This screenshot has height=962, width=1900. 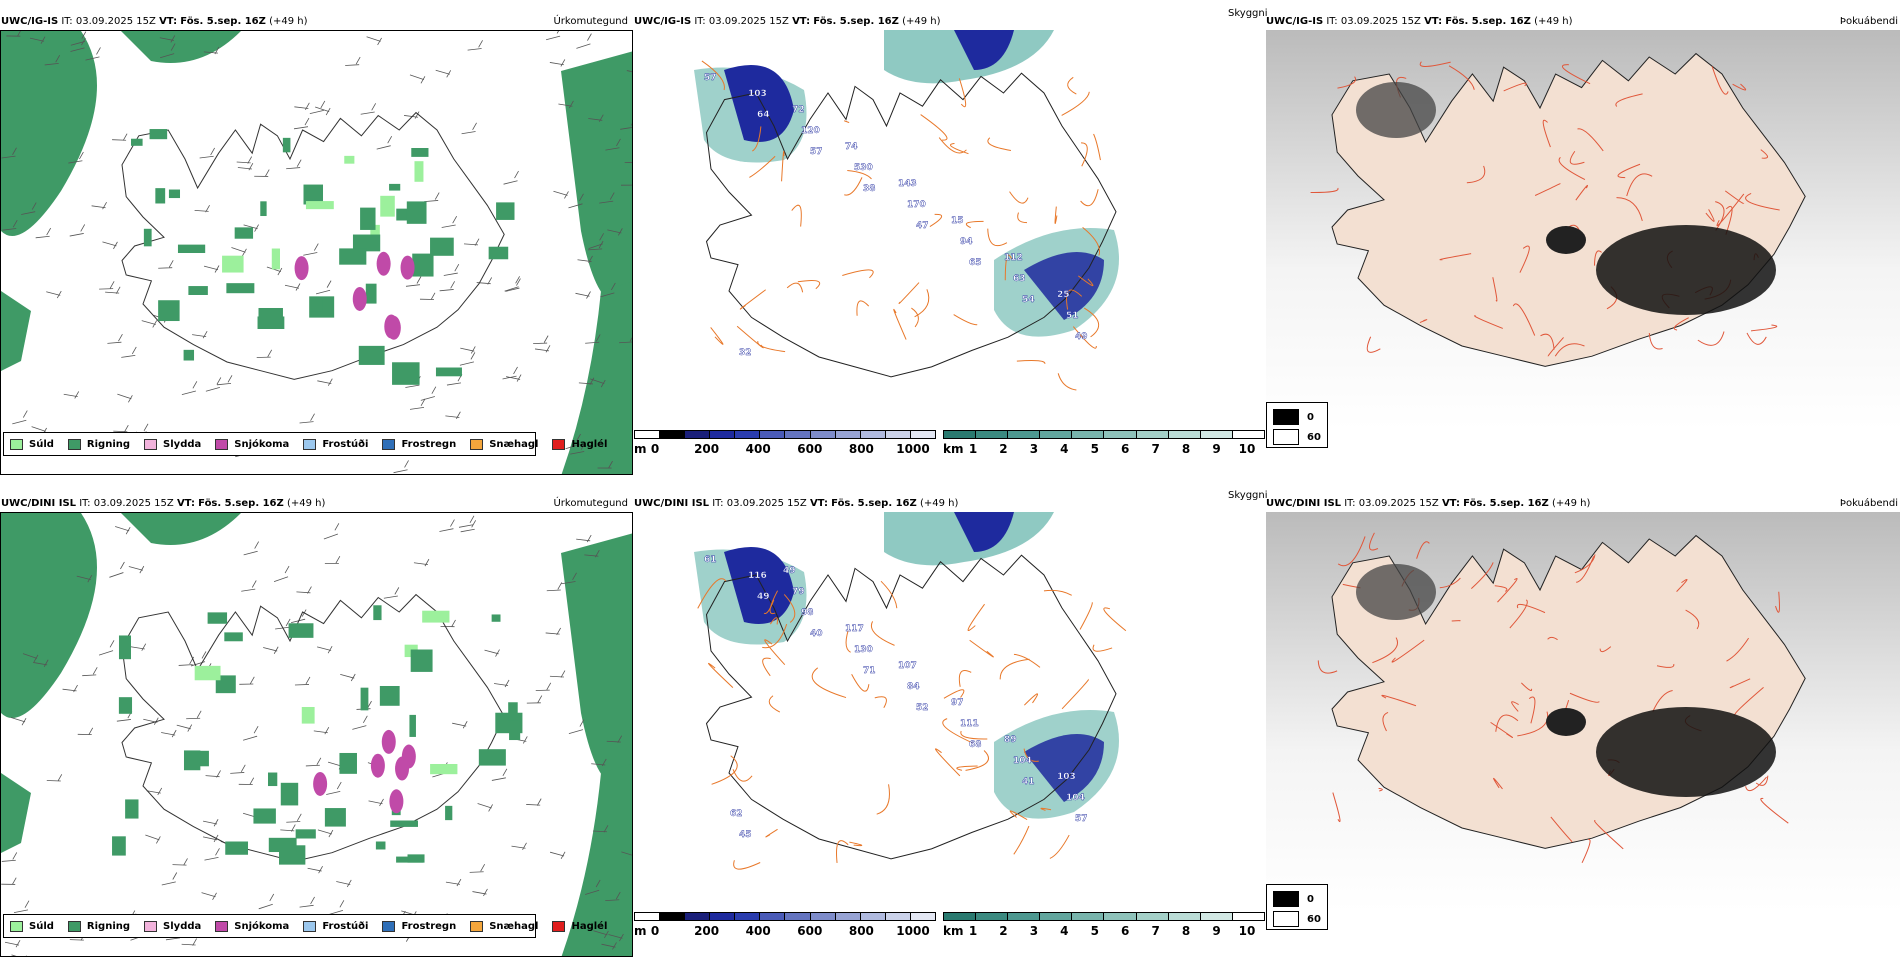 What do you see at coordinates (953, 449) in the screenshot?
I see `visibility-unit: km` at bounding box center [953, 449].